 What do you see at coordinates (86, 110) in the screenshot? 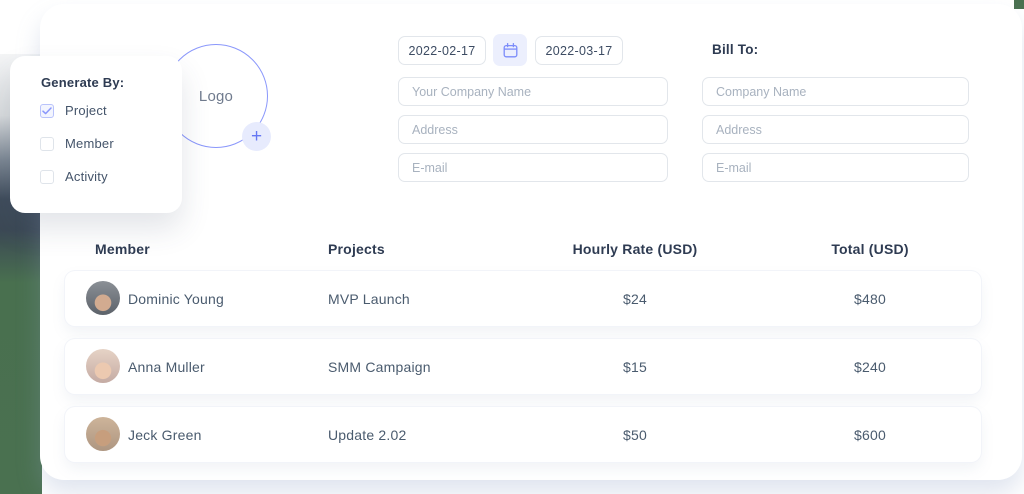
I see `option-project-label: Project` at bounding box center [86, 110].